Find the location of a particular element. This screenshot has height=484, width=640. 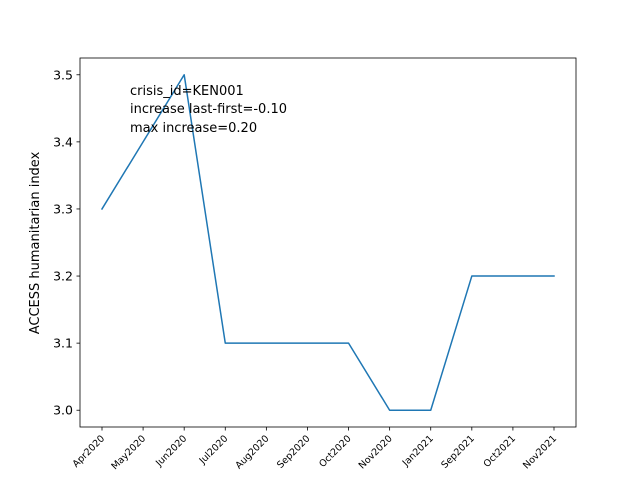

y-tick-label: 3.5 is located at coordinates (63, 74).